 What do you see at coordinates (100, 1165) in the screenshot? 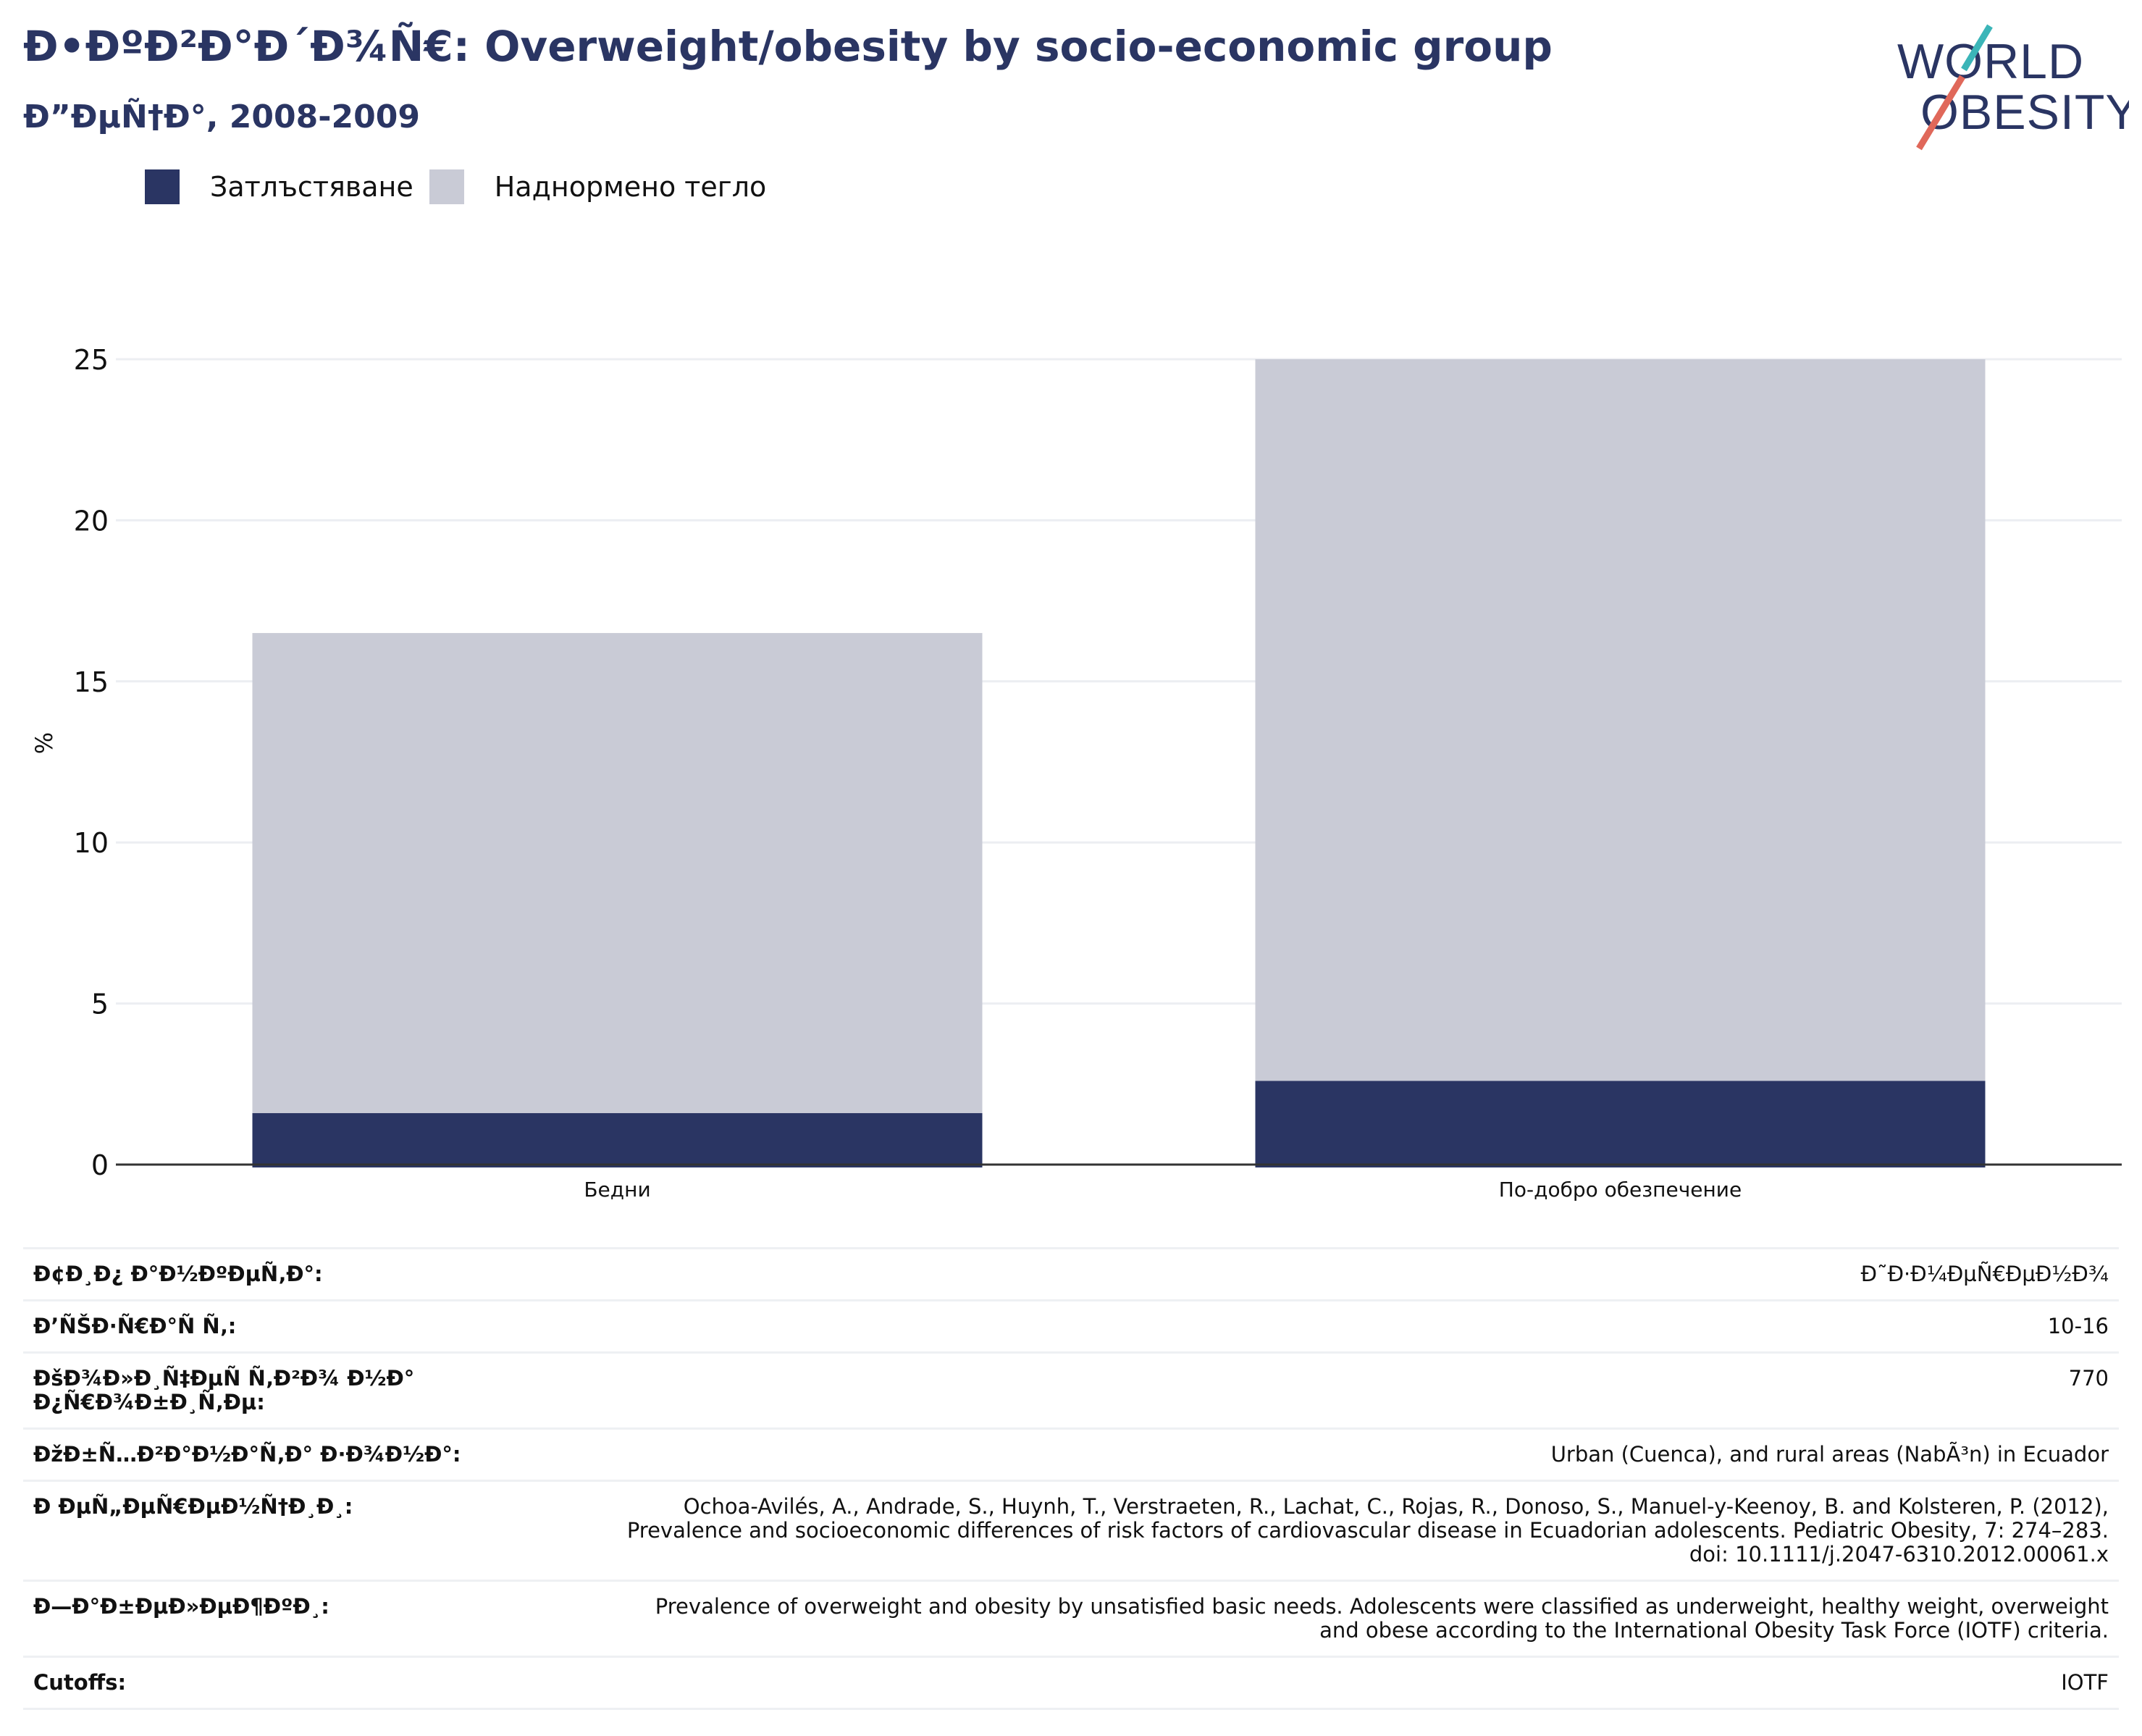
I see `y-tick-label: 0` at bounding box center [100, 1165].